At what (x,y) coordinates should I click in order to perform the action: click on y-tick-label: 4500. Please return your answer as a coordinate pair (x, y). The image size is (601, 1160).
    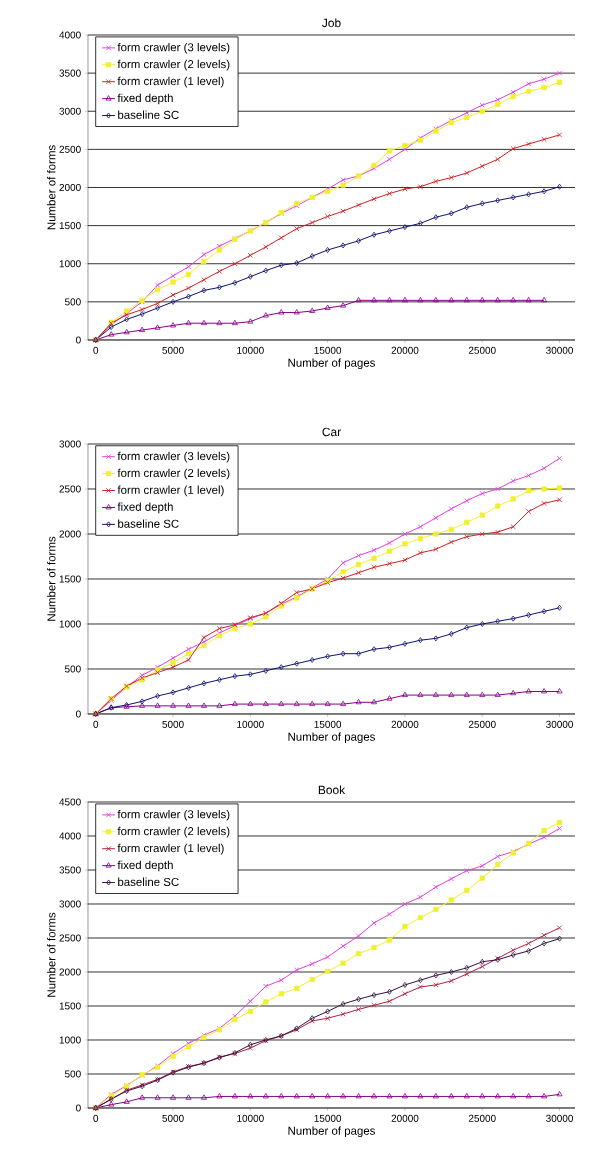
    Looking at the image, I should click on (70, 802).